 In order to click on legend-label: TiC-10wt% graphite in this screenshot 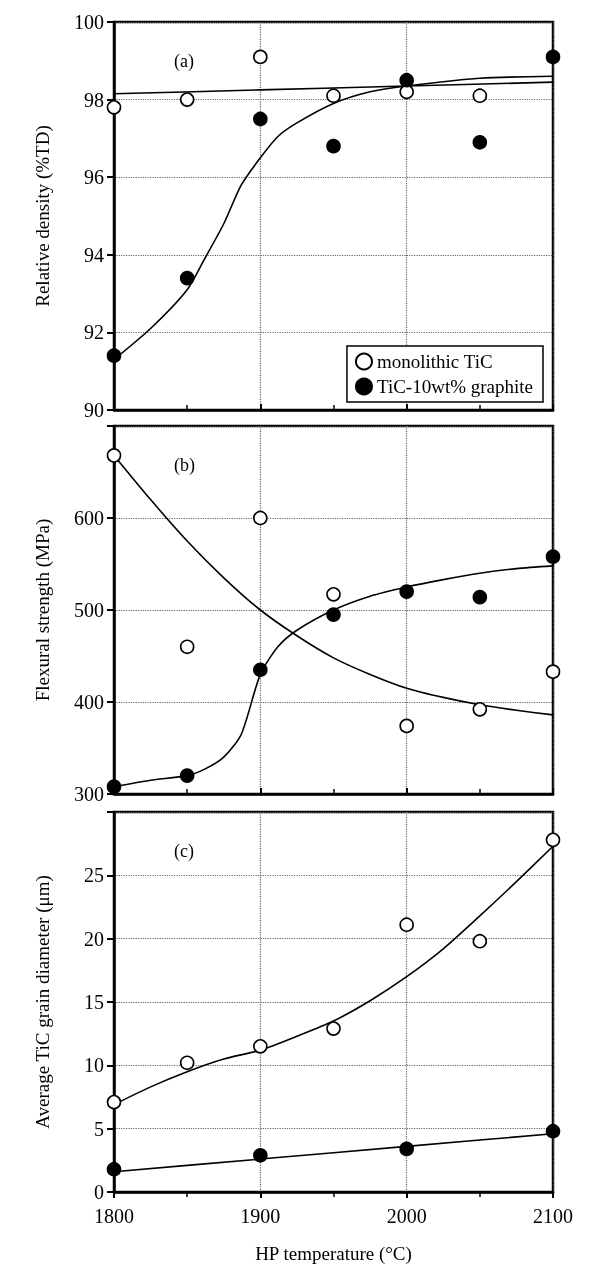, I will do `click(454, 386)`.